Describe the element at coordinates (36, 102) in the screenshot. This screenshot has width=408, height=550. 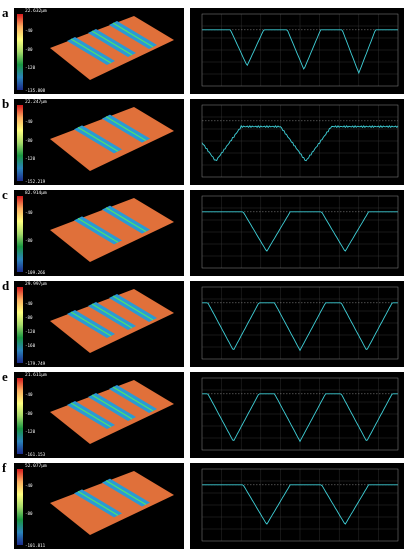
I see `colorbar-max-label: 22.247μm` at that location.